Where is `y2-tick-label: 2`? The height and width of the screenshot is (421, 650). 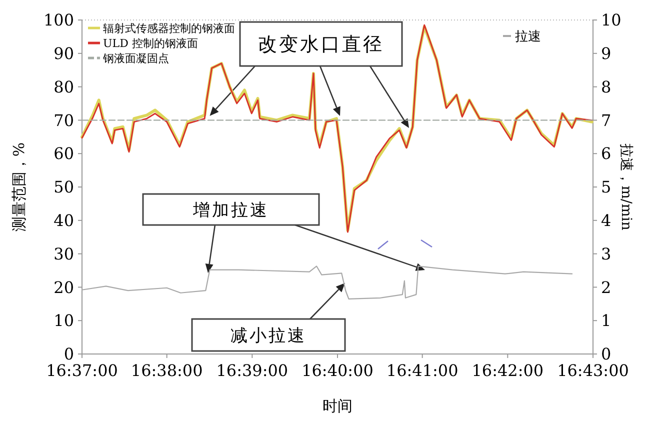 y2-tick-label: 2 is located at coordinates (606, 287).